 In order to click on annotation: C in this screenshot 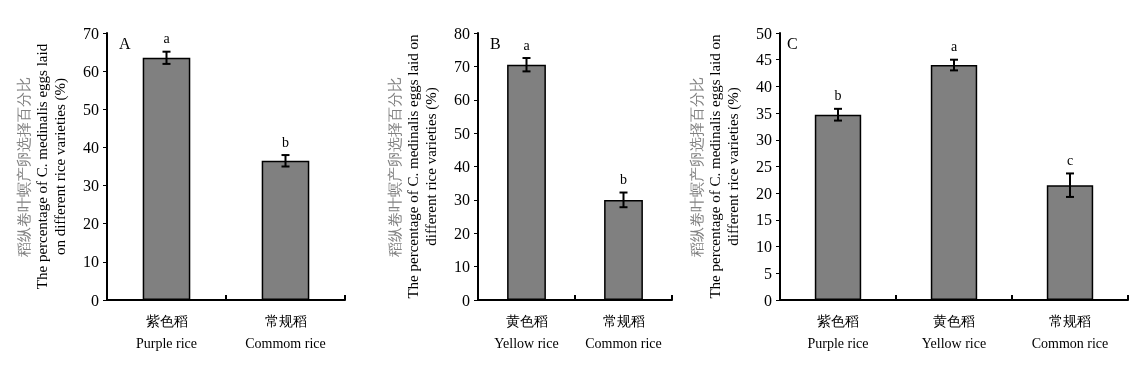, I will do `click(792, 43)`.